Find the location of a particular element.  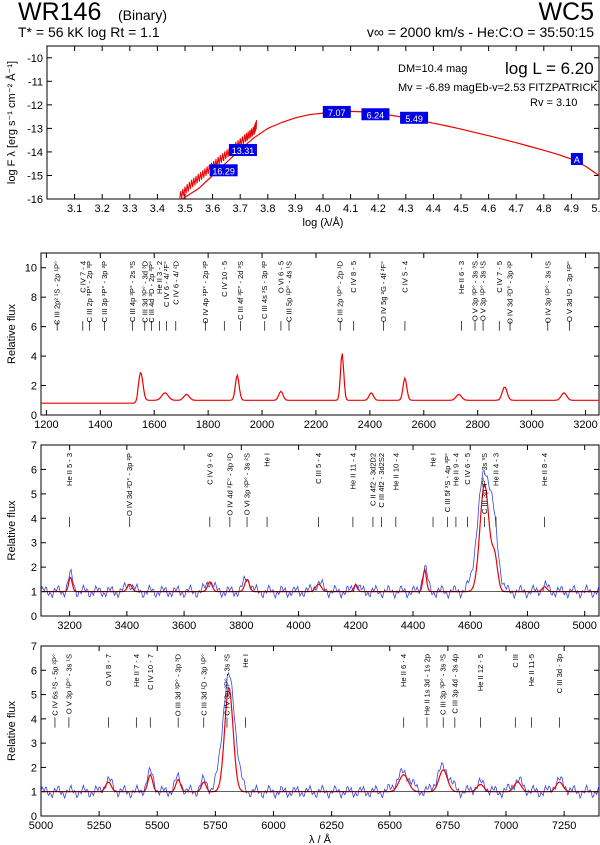

x-tick-label: 3000 is located at coordinates (531, 425).